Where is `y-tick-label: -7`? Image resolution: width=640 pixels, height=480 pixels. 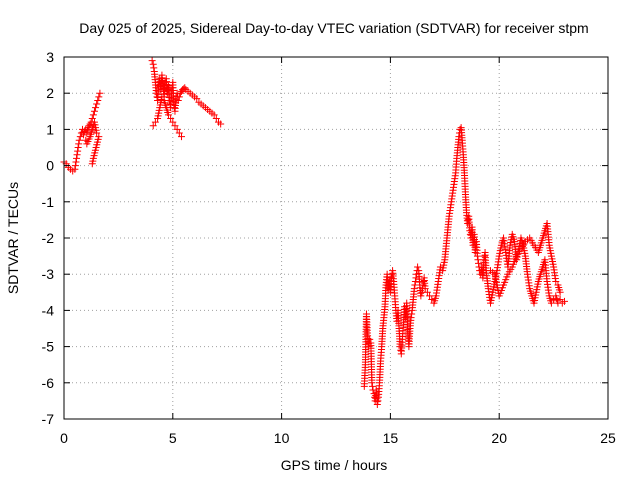
y-tick-label: -7 is located at coordinates (48, 419).